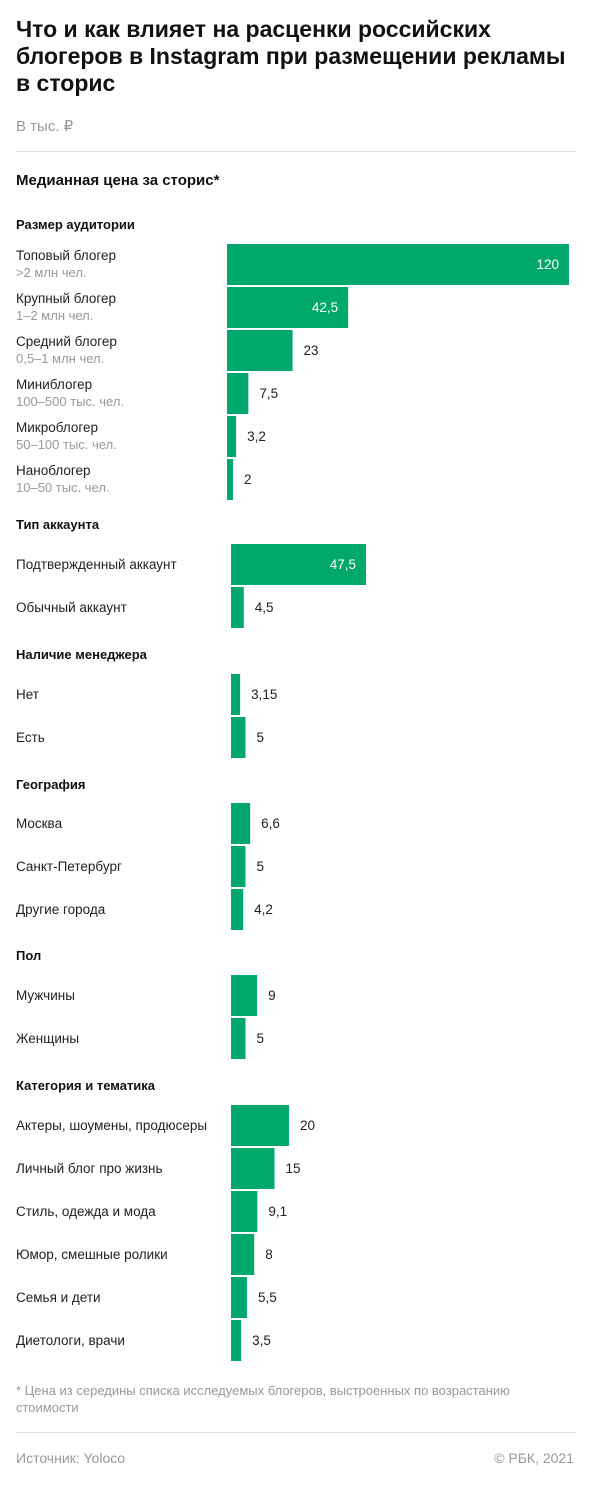 The image size is (590, 1487). Describe the element at coordinates (343, 564) in the screenshot. I see `value-label: 47,5` at that location.